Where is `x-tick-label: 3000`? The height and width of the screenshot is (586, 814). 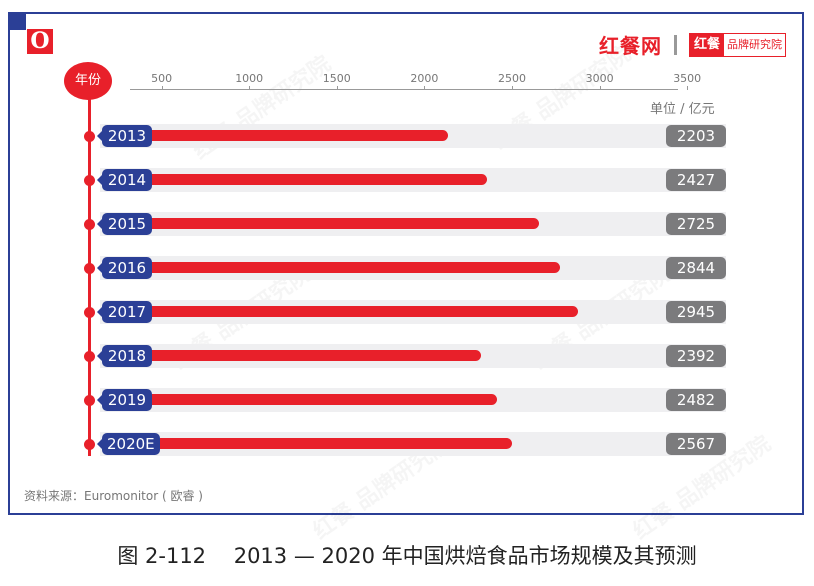
x-tick-label: 3000 is located at coordinates (599, 78).